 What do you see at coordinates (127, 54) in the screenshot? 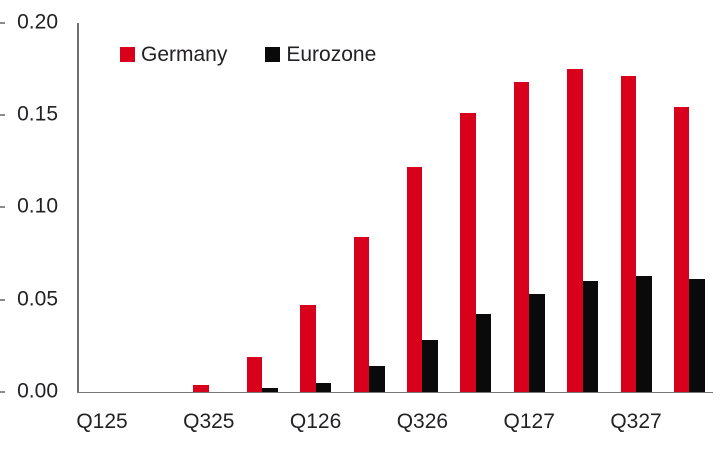
I see `germany-swatch-icon` at bounding box center [127, 54].